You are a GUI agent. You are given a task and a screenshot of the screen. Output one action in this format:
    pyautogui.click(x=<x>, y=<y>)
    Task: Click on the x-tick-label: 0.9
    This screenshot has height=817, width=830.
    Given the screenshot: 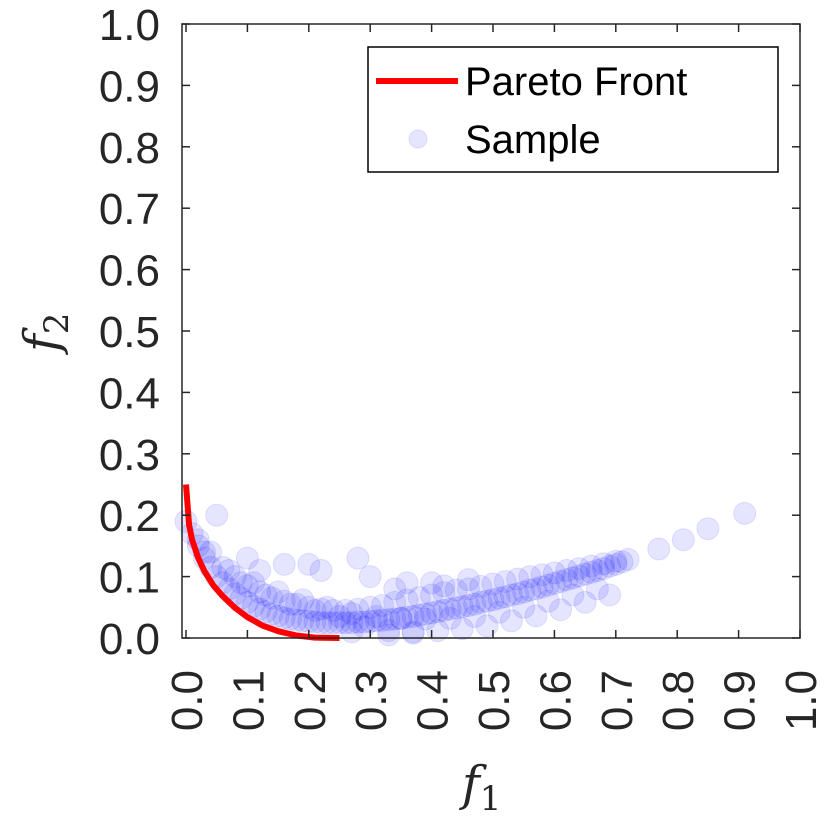 What is the action you would take?
    pyautogui.click(x=740, y=700)
    